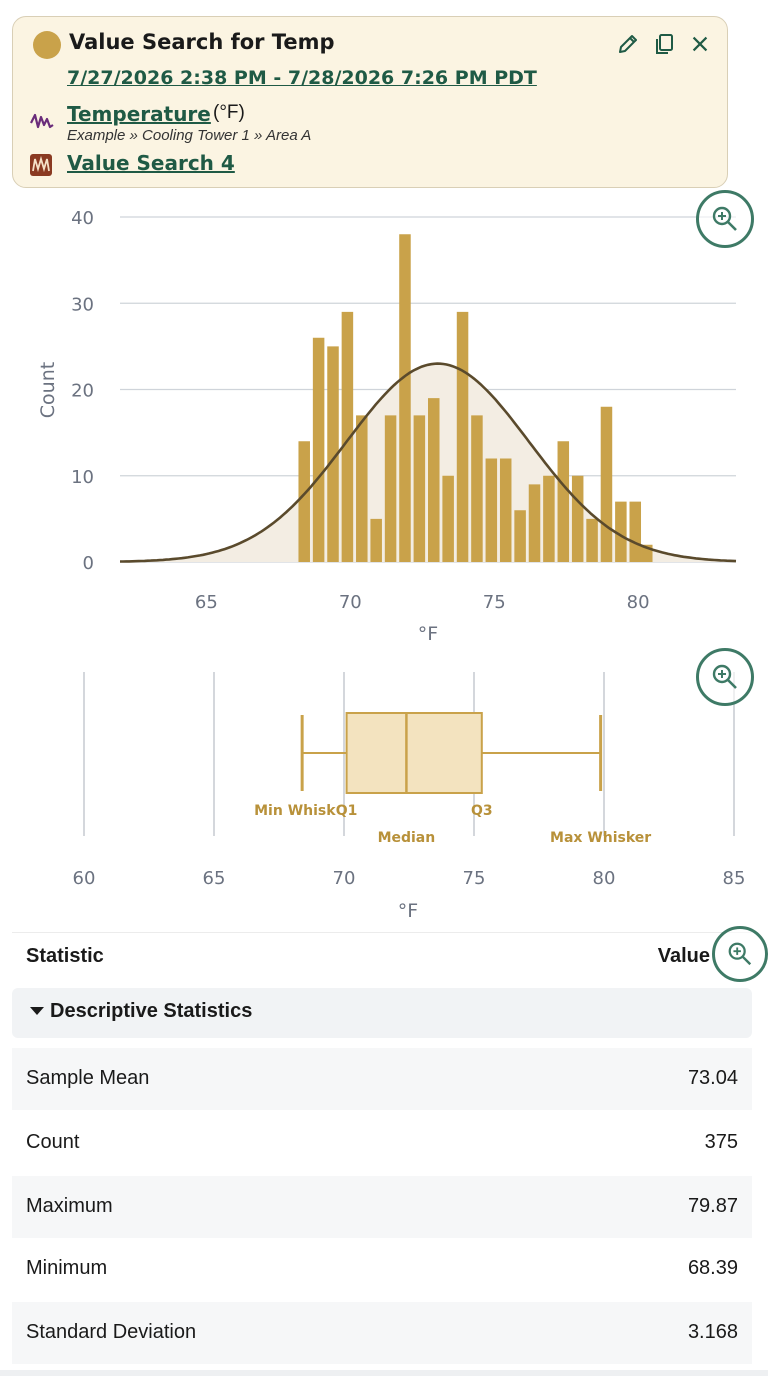  Describe the element at coordinates (151, 1011) in the screenshot. I see `section-label: Descriptive Statistics` at that location.